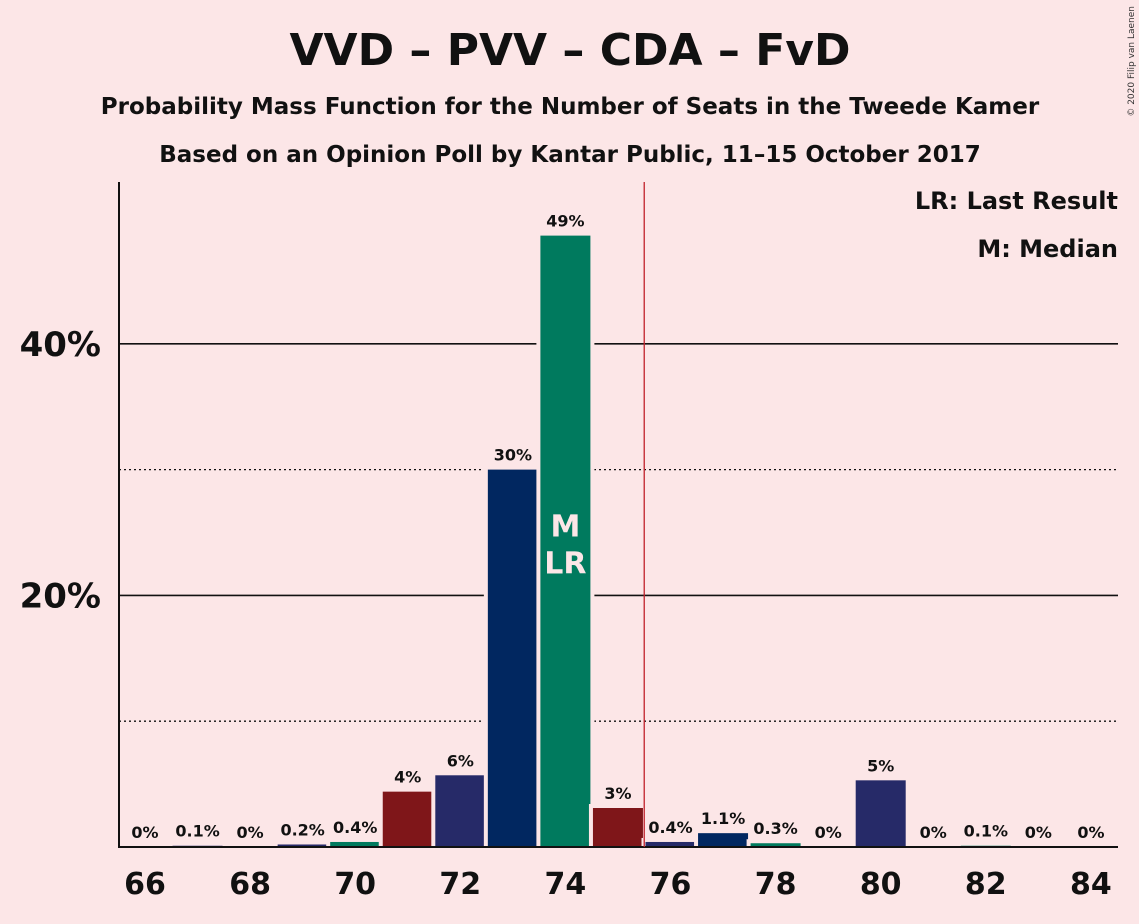 The height and width of the screenshot is (924, 1139). Describe the element at coordinates (723, 818) in the screenshot. I see `data-label-77: 1.1%` at that location.